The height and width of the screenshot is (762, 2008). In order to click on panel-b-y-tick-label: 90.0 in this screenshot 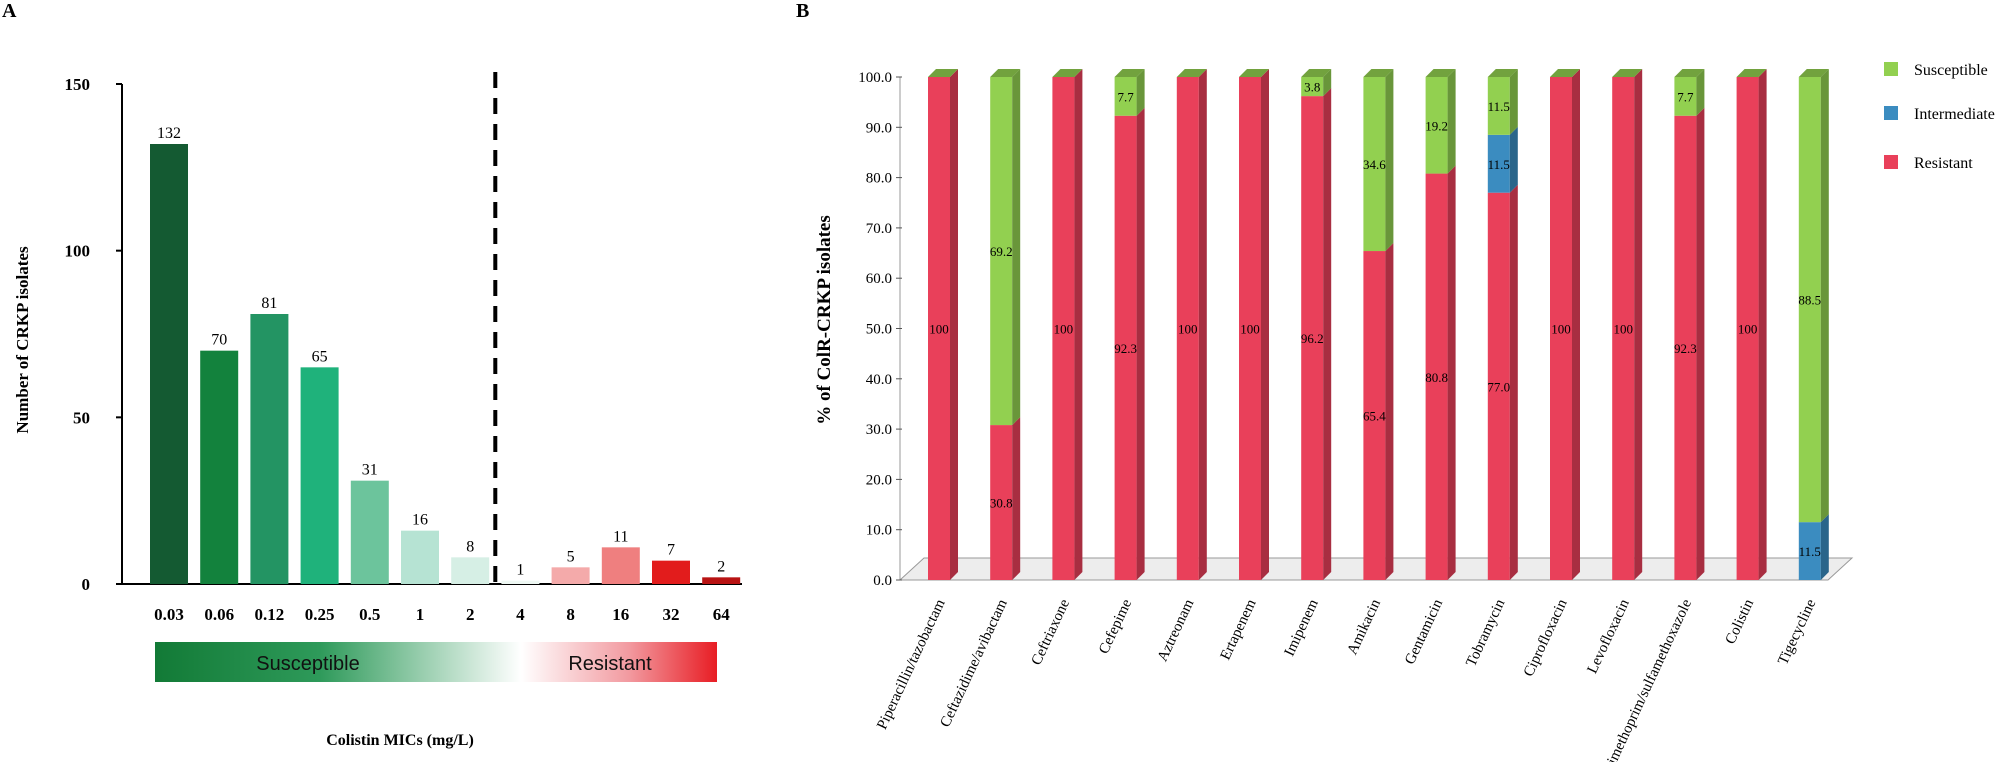, I will do `click(879, 128)`.